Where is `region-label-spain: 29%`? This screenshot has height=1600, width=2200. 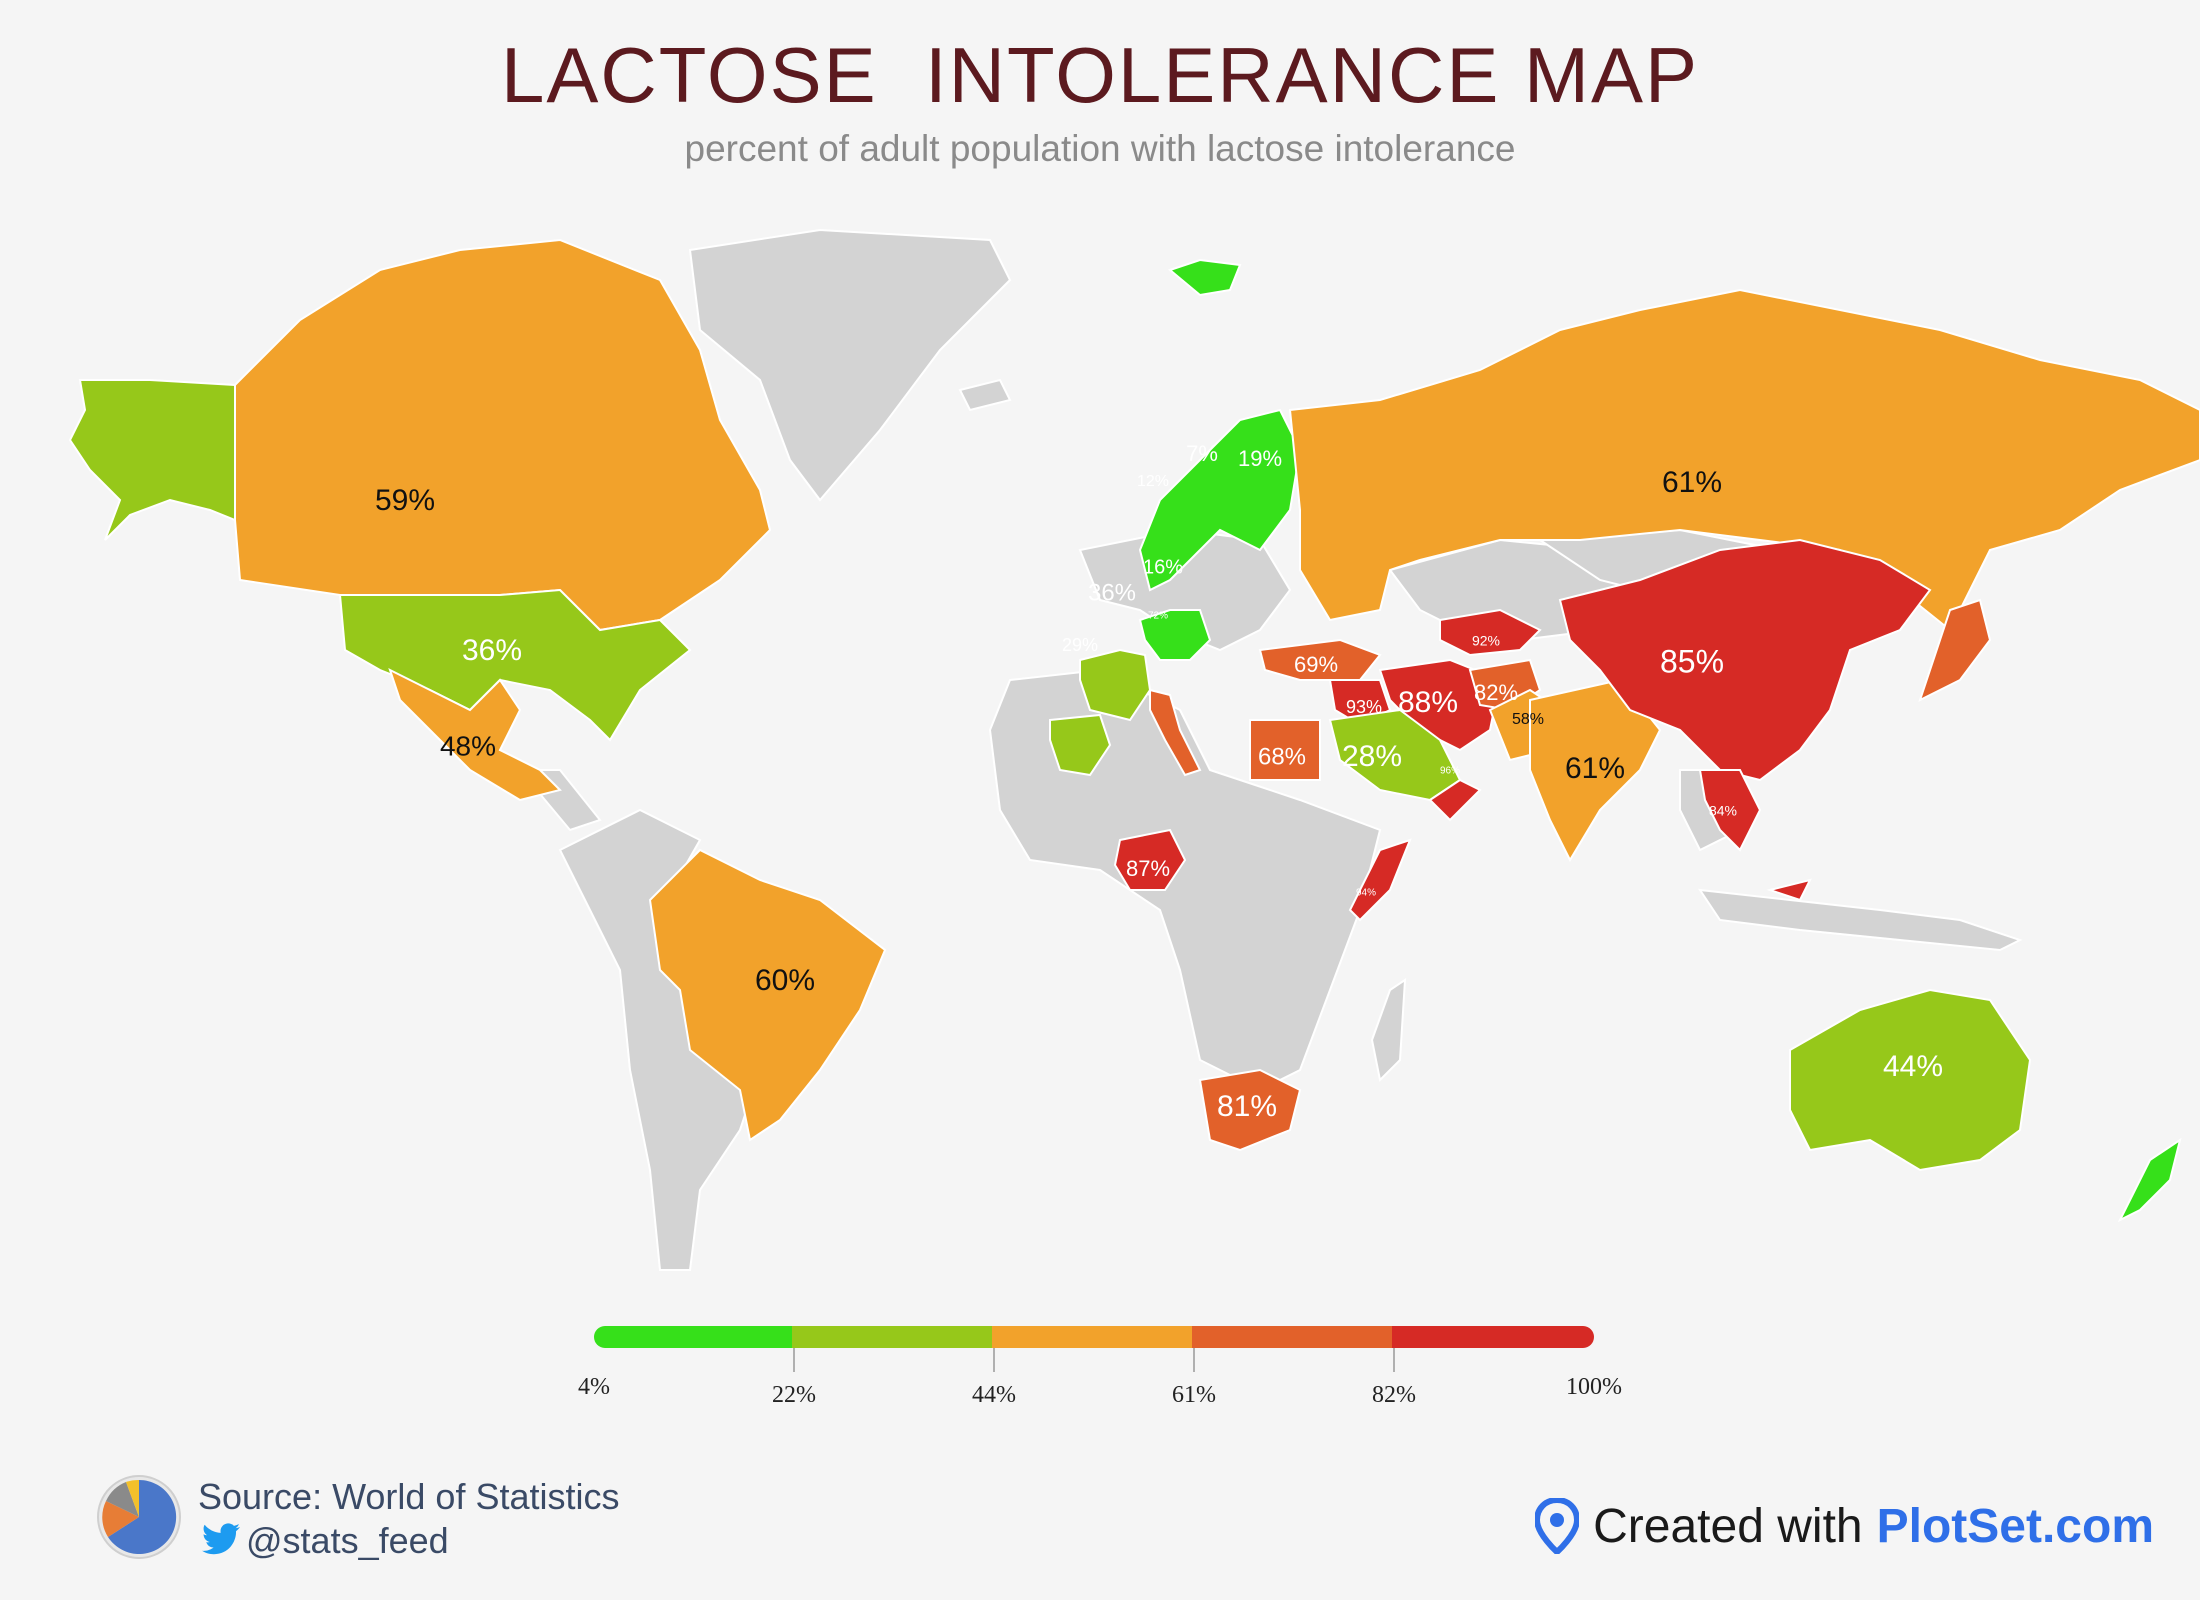 region-label-spain: 29% is located at coordinates (1080, 645).